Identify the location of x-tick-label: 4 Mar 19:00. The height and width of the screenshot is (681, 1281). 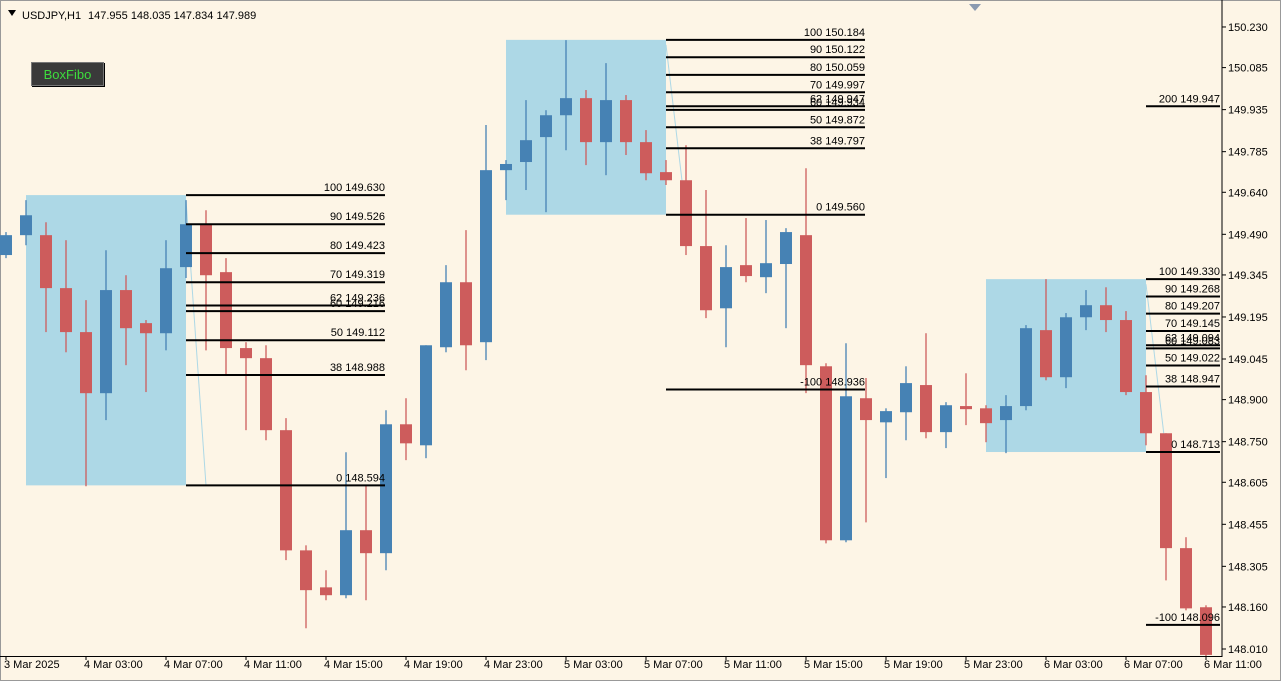
(433, 665).